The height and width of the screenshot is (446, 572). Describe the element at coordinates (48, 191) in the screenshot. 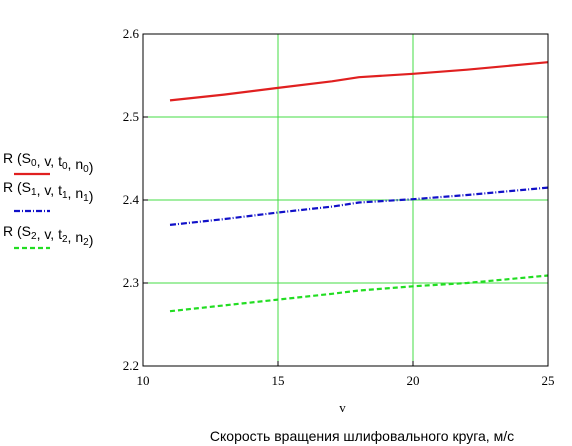

I see `legend-entry-1: R (S1, v, t1, n1)` at that location.